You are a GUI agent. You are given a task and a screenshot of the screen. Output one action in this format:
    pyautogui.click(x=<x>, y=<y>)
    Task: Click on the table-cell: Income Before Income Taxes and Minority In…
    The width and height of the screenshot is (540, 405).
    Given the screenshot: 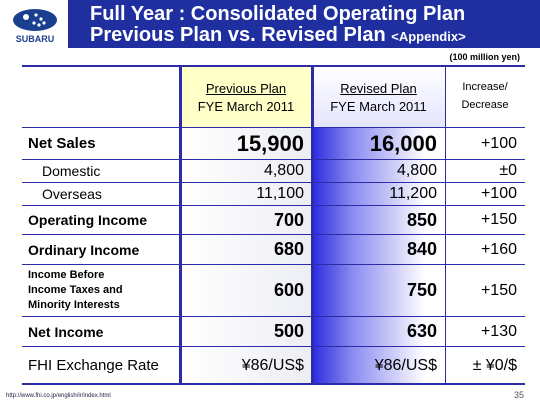 What is the action you would take?
    pyautogui.click(x=101, y=291)
    